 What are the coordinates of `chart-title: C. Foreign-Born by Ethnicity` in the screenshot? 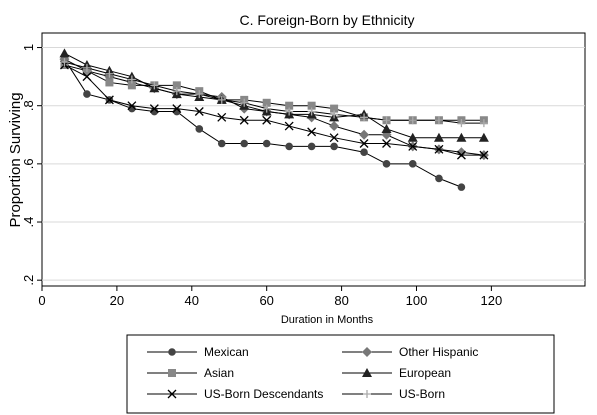 It's located at (326, 20).